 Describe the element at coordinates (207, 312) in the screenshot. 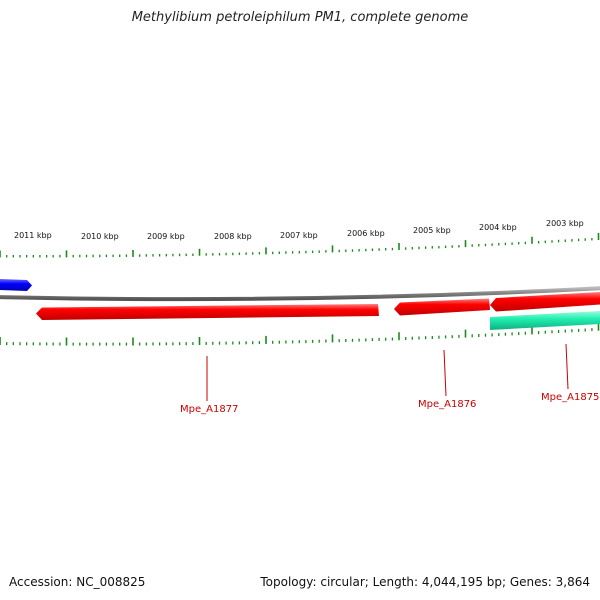

I see `gene-mpe-a1877` at that location.